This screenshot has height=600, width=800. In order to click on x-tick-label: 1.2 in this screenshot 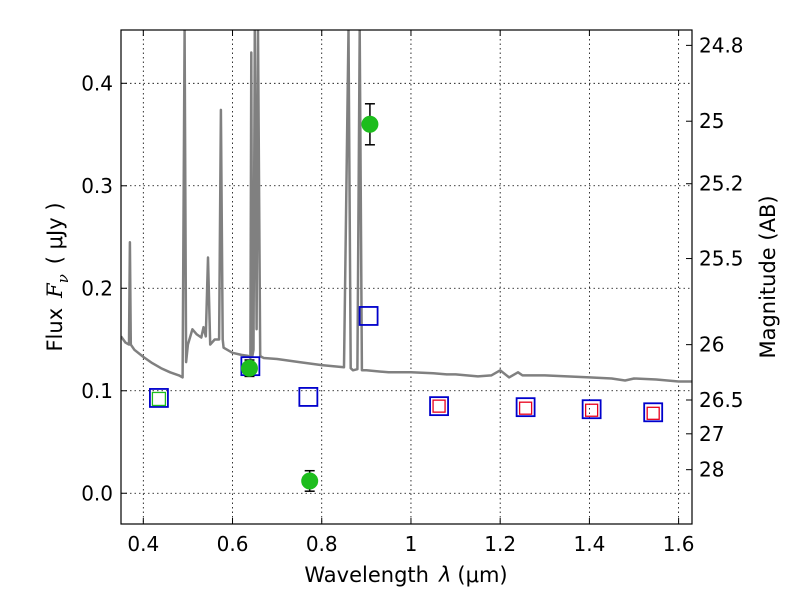, I will do `click(500, 544)`.